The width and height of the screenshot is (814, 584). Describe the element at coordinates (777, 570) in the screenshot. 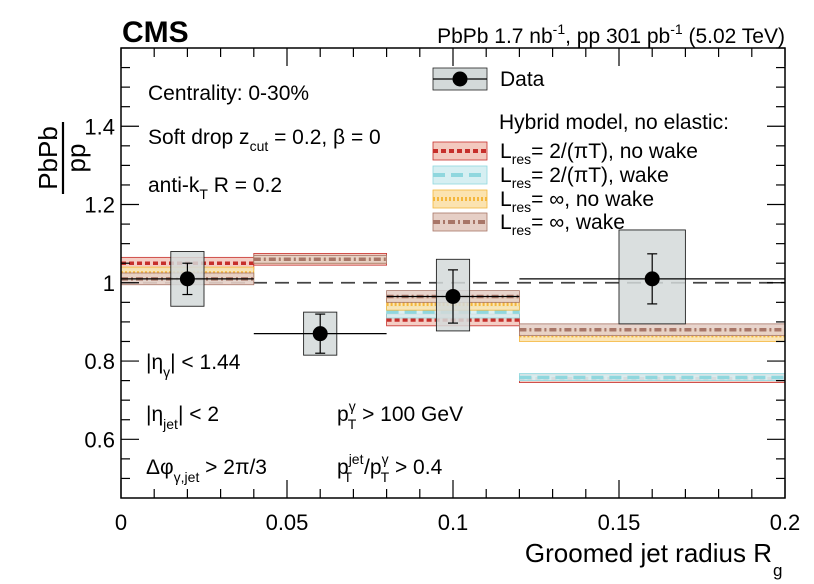

I see `x-label-sub: g` at that location.